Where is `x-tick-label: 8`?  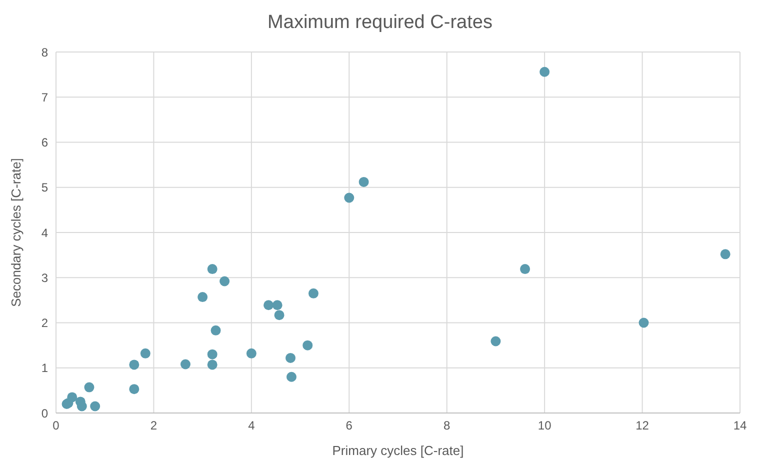 x-tick-label: 8 is located at coordinates (447, 425).